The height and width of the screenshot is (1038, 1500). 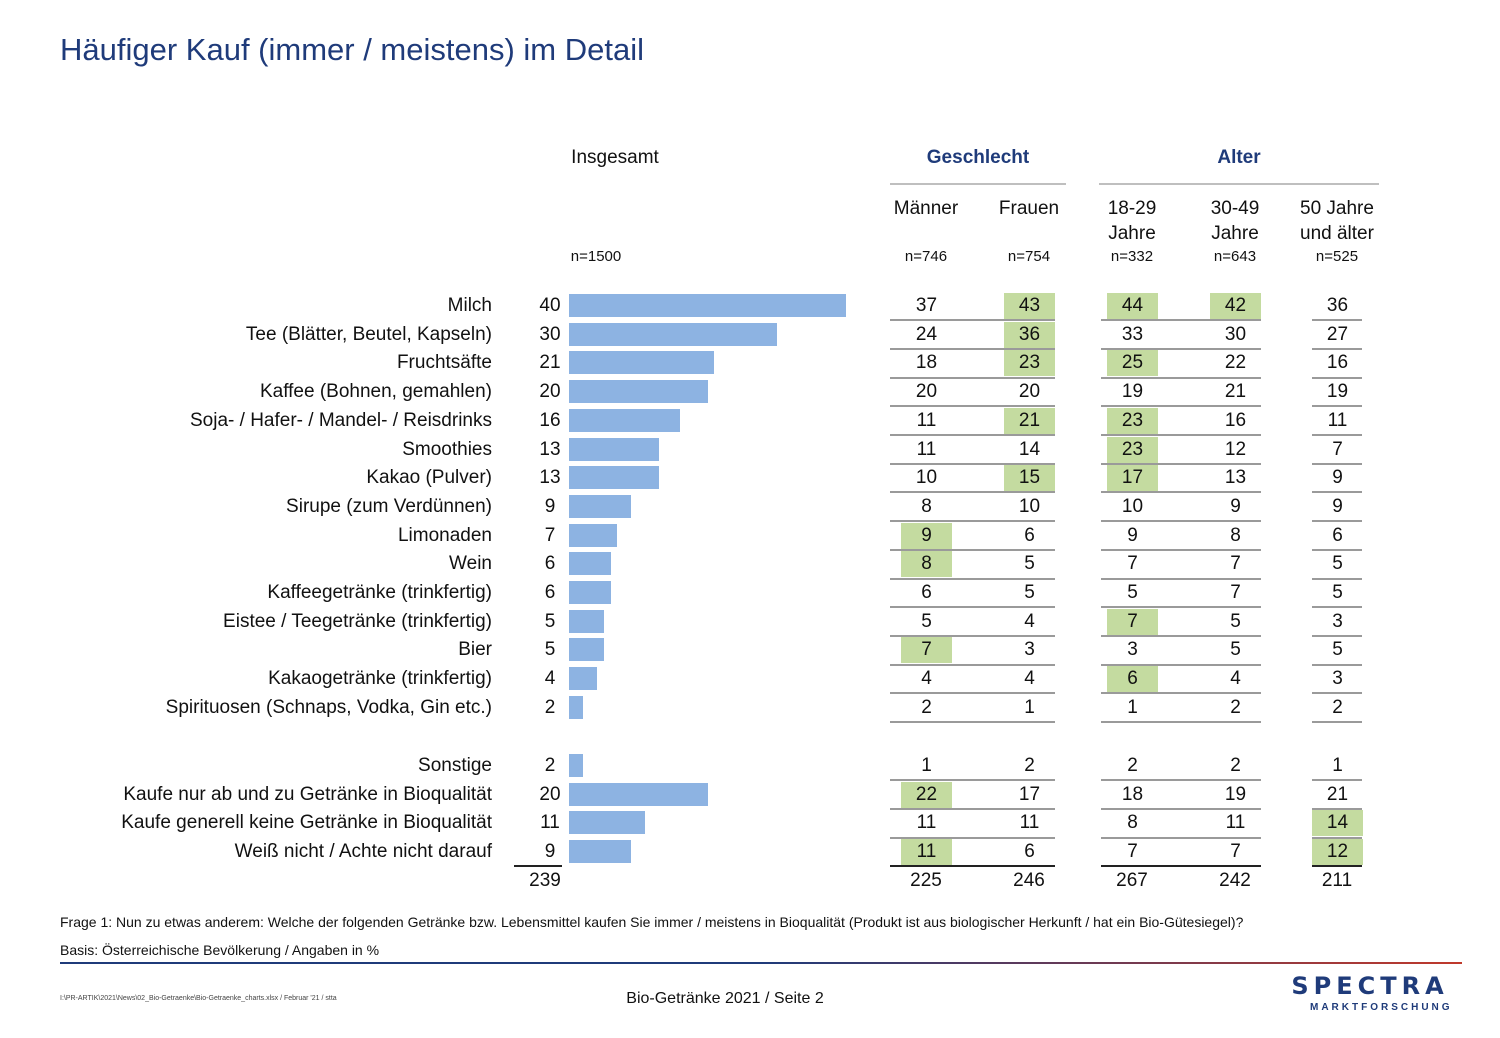 What do you see at coordinates (1370, 992) in the screenshot?
I see `spectra-logo: SPECTRA MARKTFORSCHUNG` at bounding box center [1370, 992].